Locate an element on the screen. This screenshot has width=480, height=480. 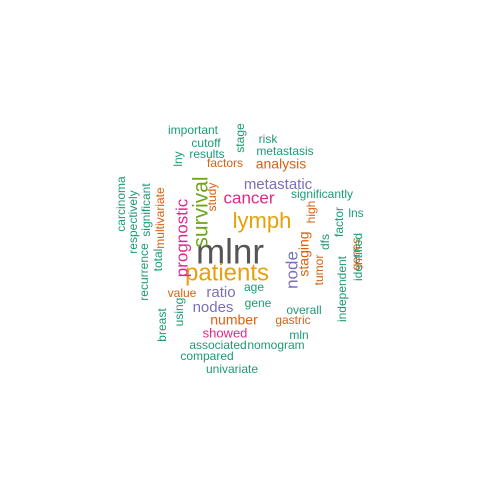
word-ratio: ratio is located at coordinates (220, 292).